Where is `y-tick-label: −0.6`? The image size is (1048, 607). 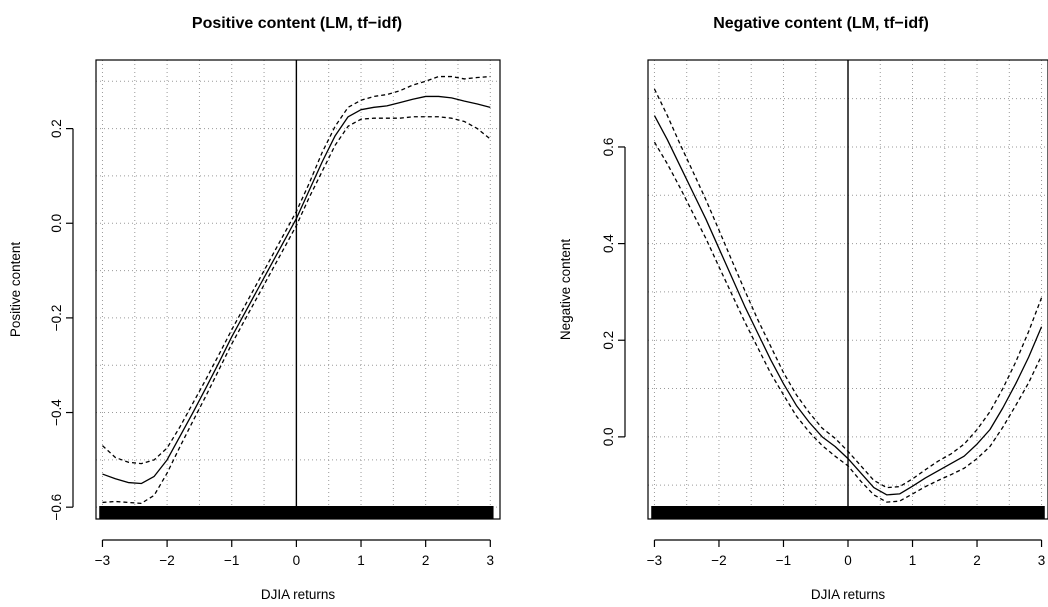
y-tick-label: −0.6 is located at coordinates (56, 507).